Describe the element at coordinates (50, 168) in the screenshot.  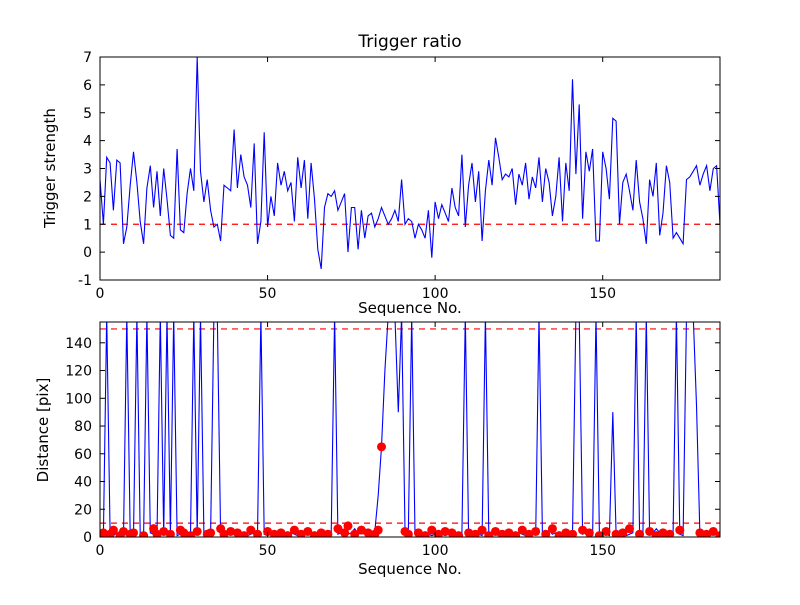
I see `top-ylabel: Trigger strength` at that location.